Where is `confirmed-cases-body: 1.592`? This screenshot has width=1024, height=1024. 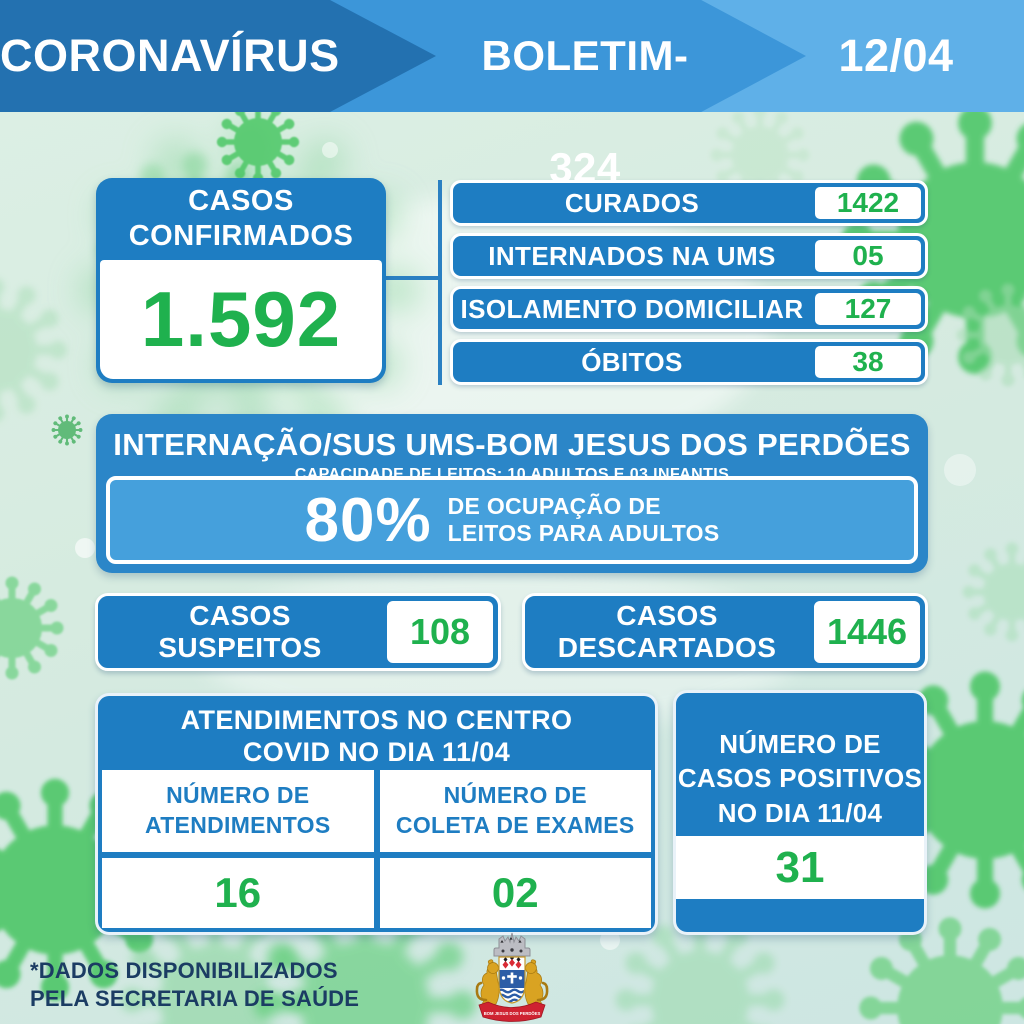 confirmed-cases-body: 1.592 is located at coordinates (241, 319).